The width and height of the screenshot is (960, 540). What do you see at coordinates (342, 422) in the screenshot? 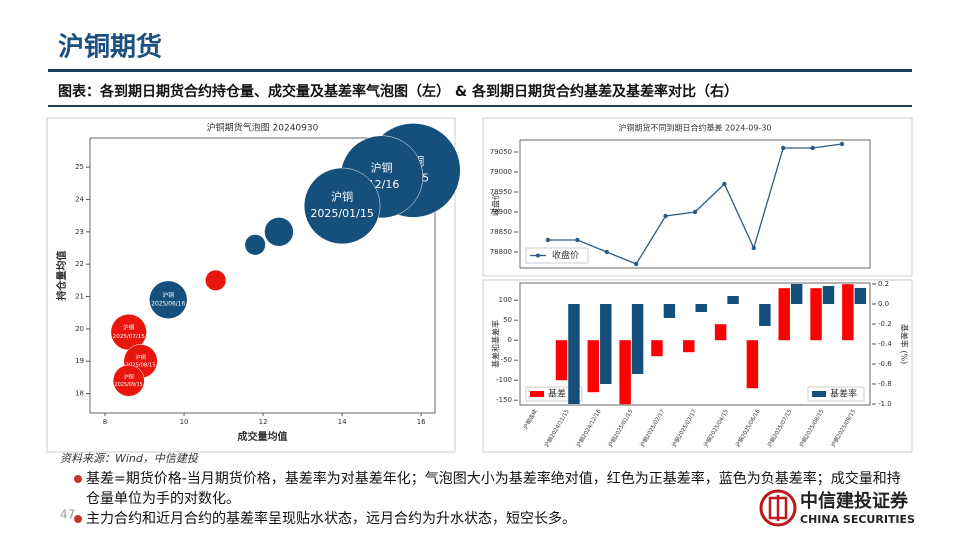
I see `x-tick-label: 14` at bounding box center [342, 422].